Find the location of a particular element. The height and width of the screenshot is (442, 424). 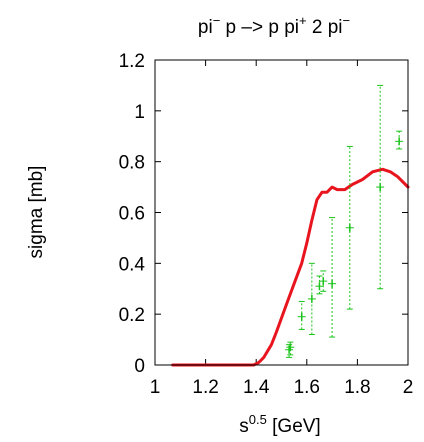

title-sup-3: − is located at coordinates (347, 20).